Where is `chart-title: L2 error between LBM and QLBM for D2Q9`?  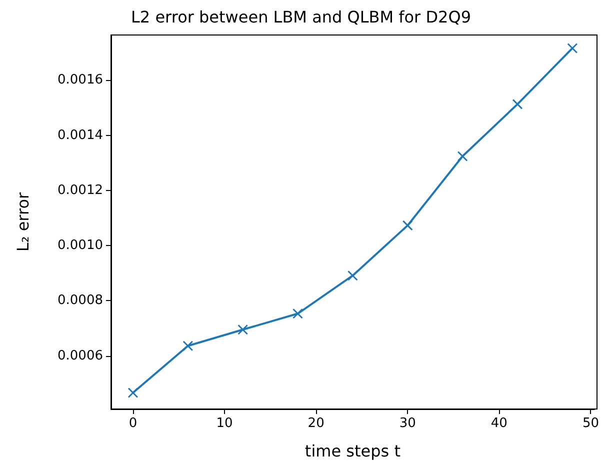 chart-title: L2 error between LBM and QLBM for D2Q9 is located at coordinates (301, 17).